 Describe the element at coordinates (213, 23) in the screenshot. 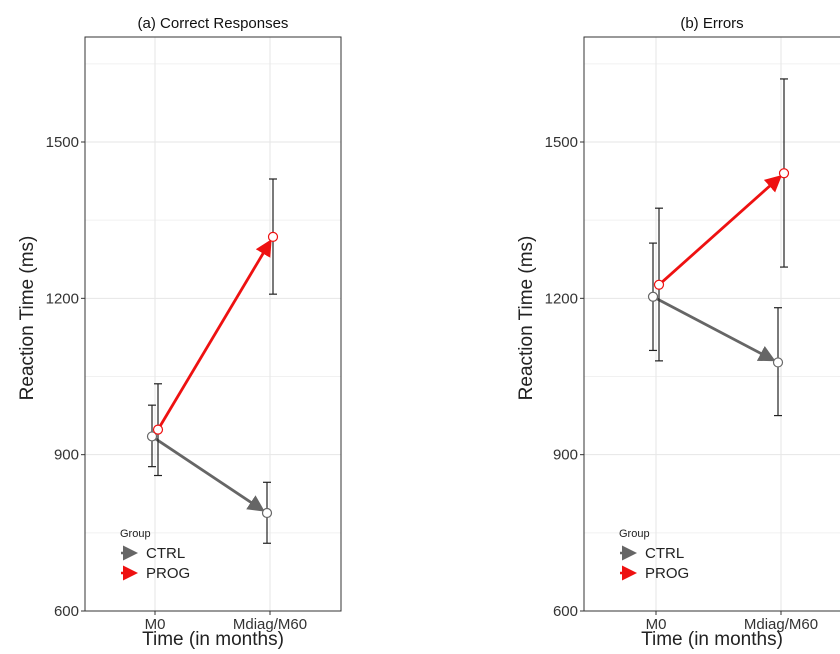

I see `chart-title: (a) Correct Responses` at that location.